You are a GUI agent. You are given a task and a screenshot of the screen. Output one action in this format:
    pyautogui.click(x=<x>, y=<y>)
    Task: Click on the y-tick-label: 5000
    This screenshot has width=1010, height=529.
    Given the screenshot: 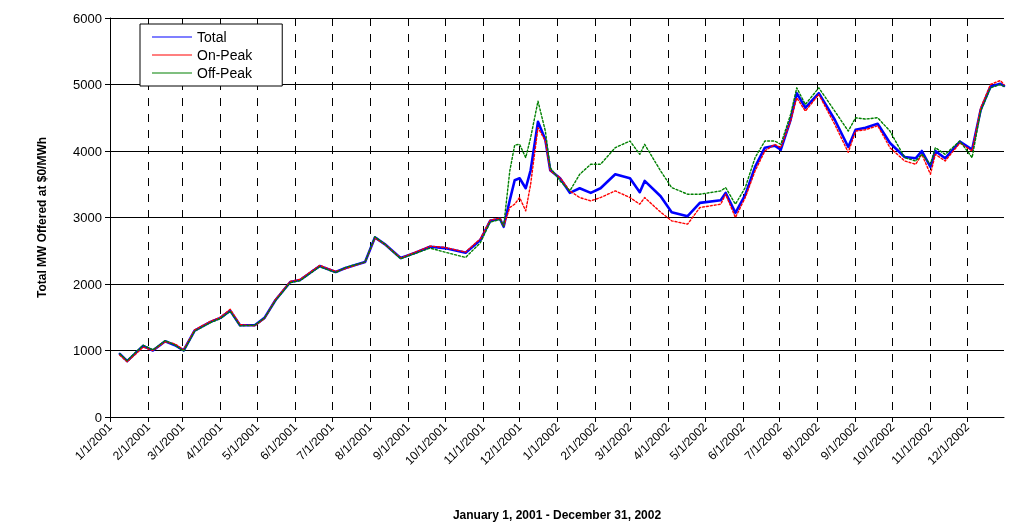 What is the action you would take?
    pyautogui.click(x=87, y=84)
    